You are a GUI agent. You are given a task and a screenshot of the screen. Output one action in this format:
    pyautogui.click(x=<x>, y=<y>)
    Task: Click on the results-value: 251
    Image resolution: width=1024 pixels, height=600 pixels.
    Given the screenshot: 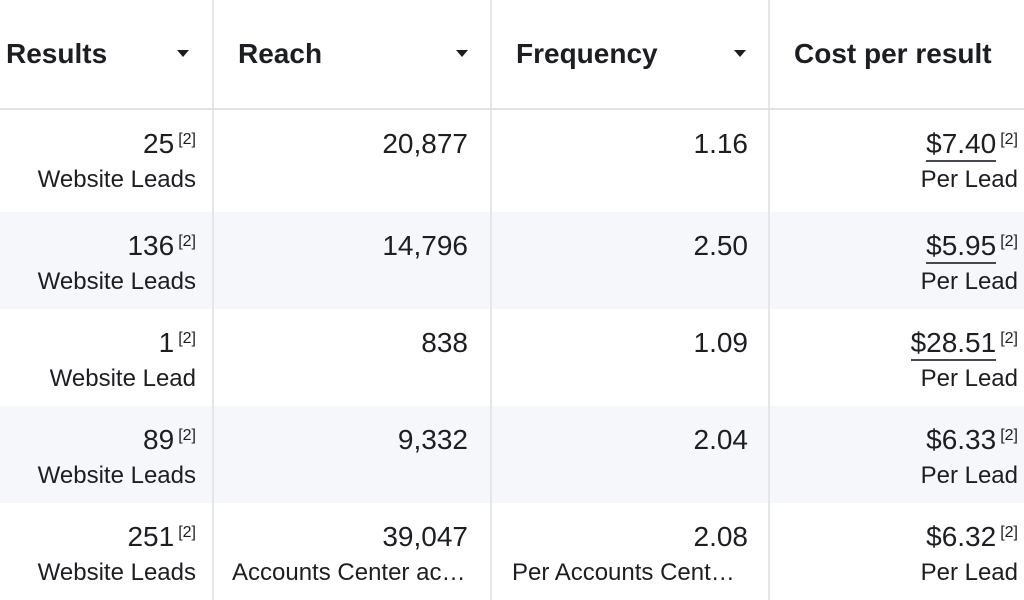 What is the action you would take?
    pyautogui.click(x=151, y=536)
    